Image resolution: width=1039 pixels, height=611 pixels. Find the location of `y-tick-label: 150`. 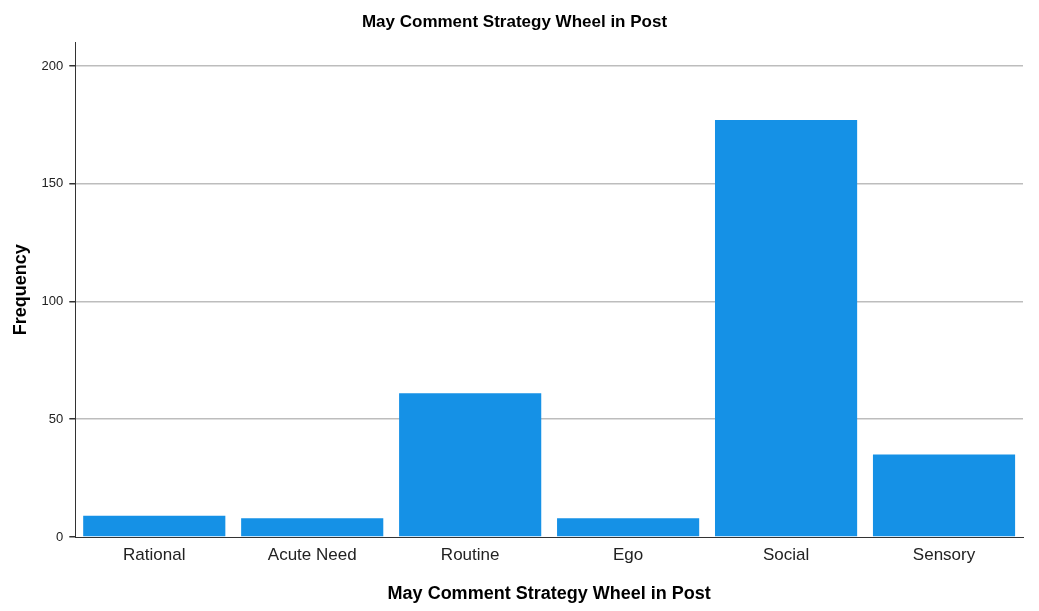

y-tick-label: 150 is located at coordinates (52, 183).